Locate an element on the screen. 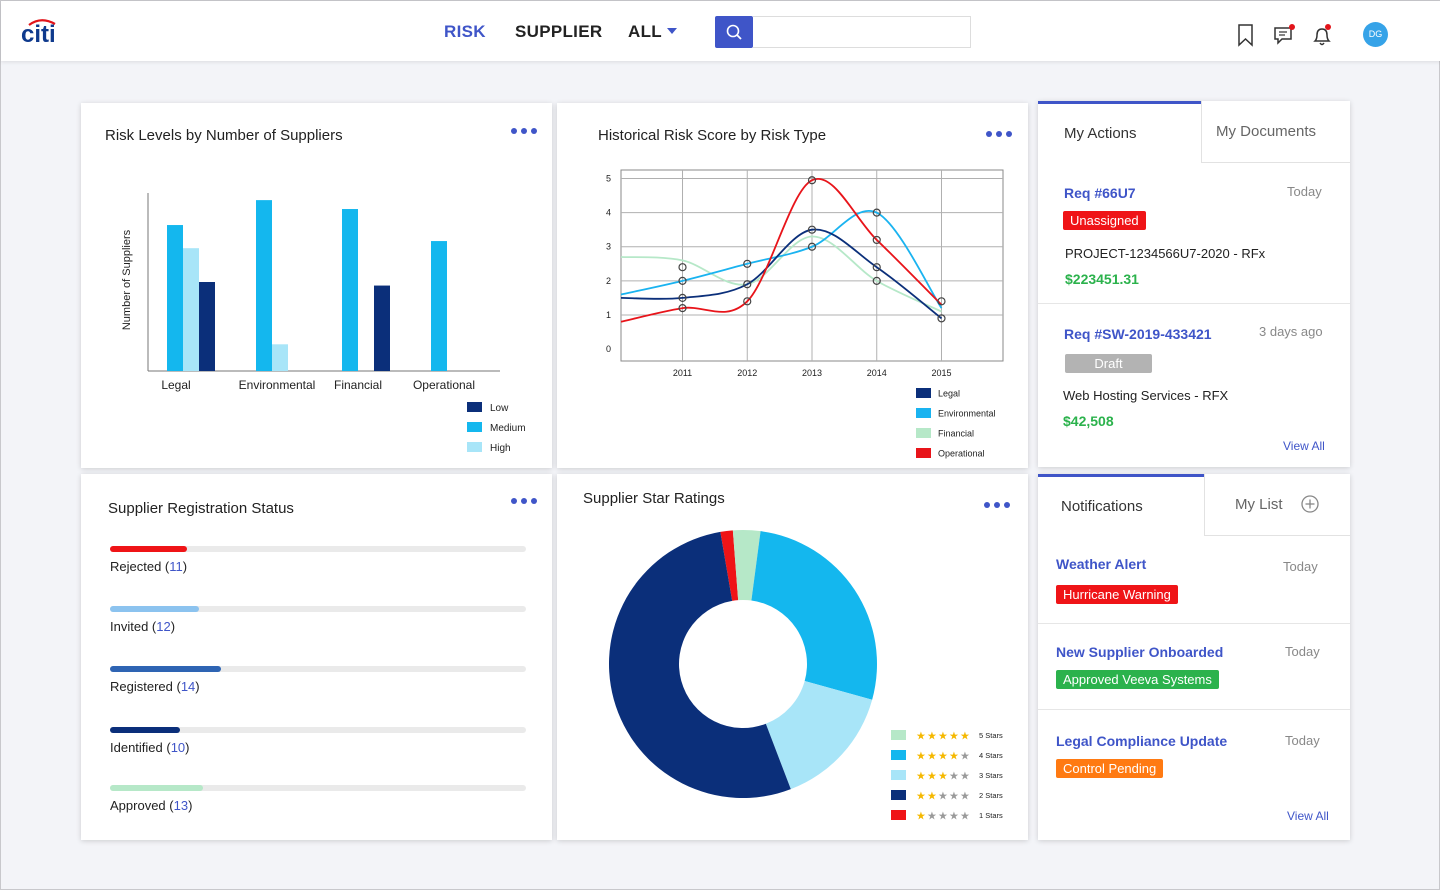 Image resolution: width=1440 pixels, height=890 pixels. request-amount: $223451.31 is located at coordinates (1102, 279).